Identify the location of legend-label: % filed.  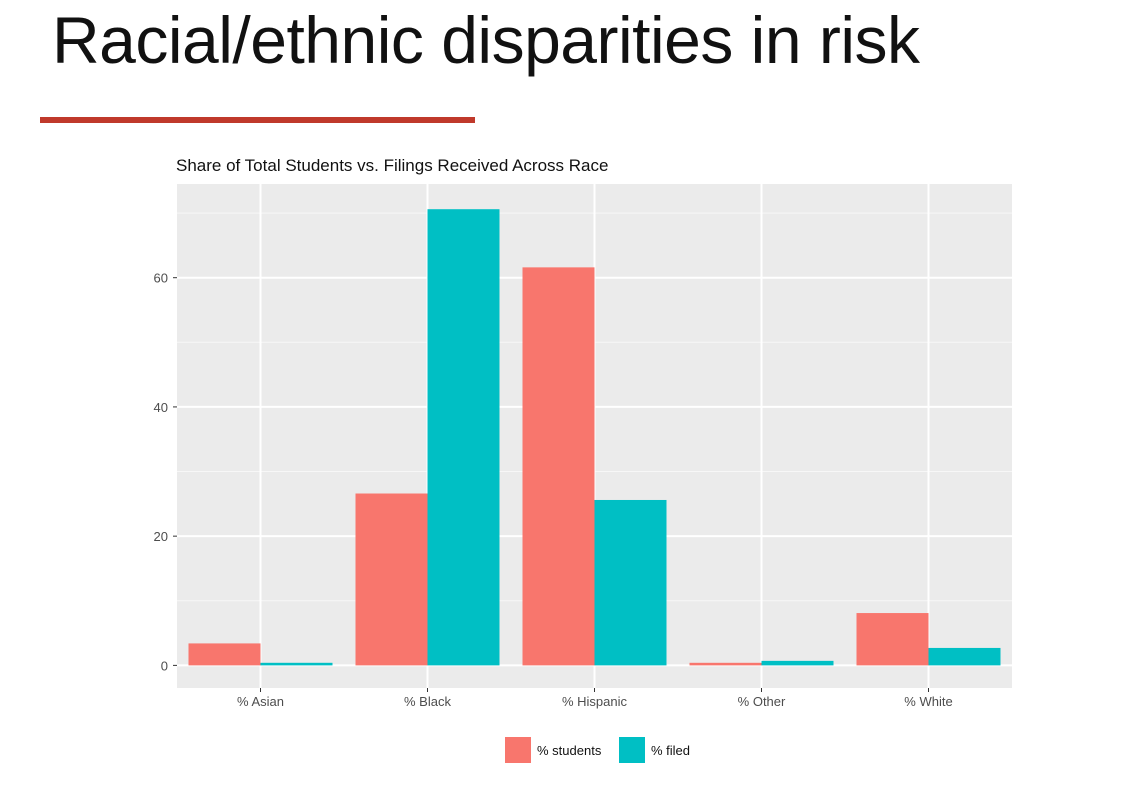
(670, 750).